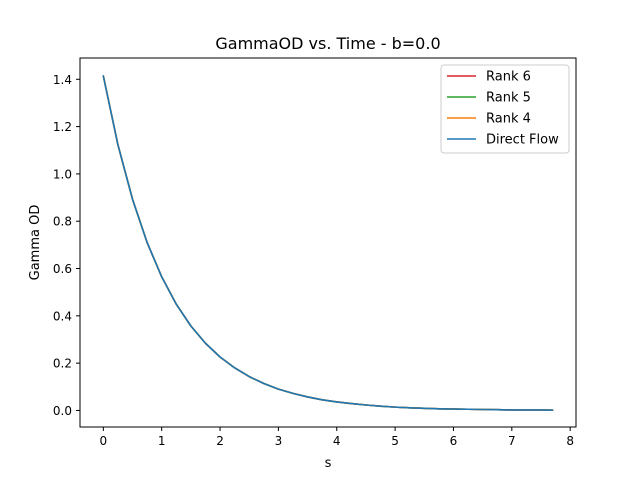 Image resolution: width=640 pixels, height=480 pixels. What do you see at coordinates (508, 77) in the screenshot?
I see `legend-label: Rank 6` at bounding box center [508, 77].